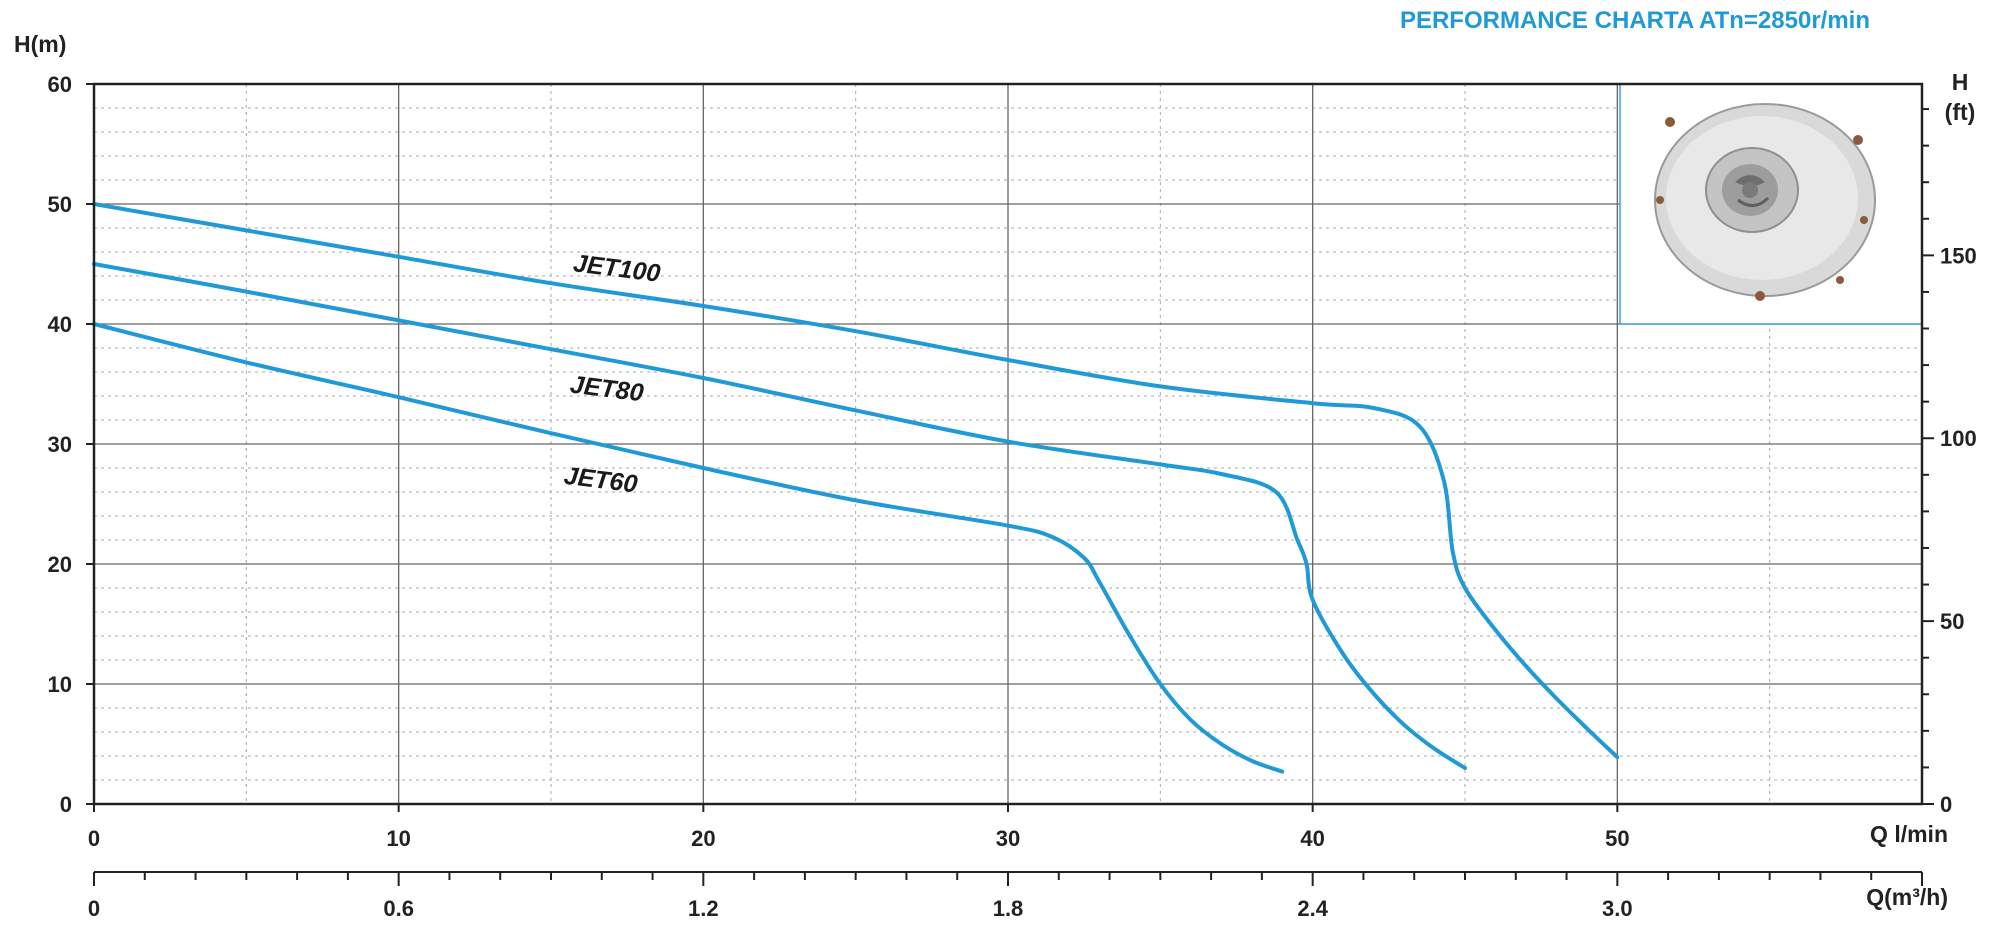 The width and height of the screenshot is (1994, 932). What do you see at coordinates (60, 204) in the screenshot?
I see `y-tick-label: 50` at bounding box center [60, 204].